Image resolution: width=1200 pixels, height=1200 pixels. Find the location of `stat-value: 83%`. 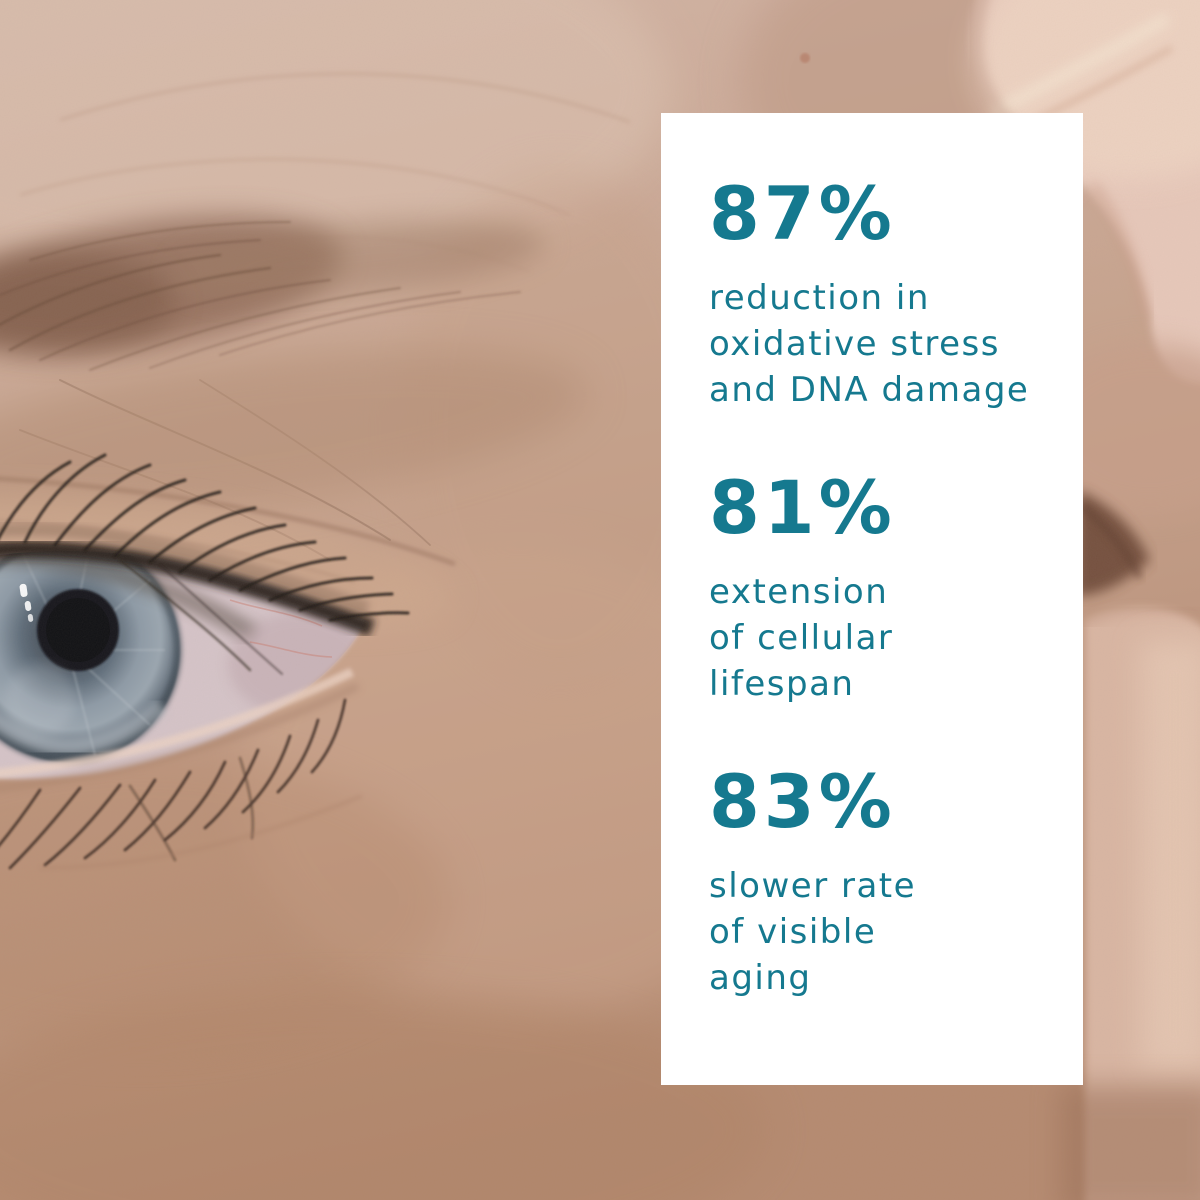

stat-value: 83% is located at coordinates (802, 802).